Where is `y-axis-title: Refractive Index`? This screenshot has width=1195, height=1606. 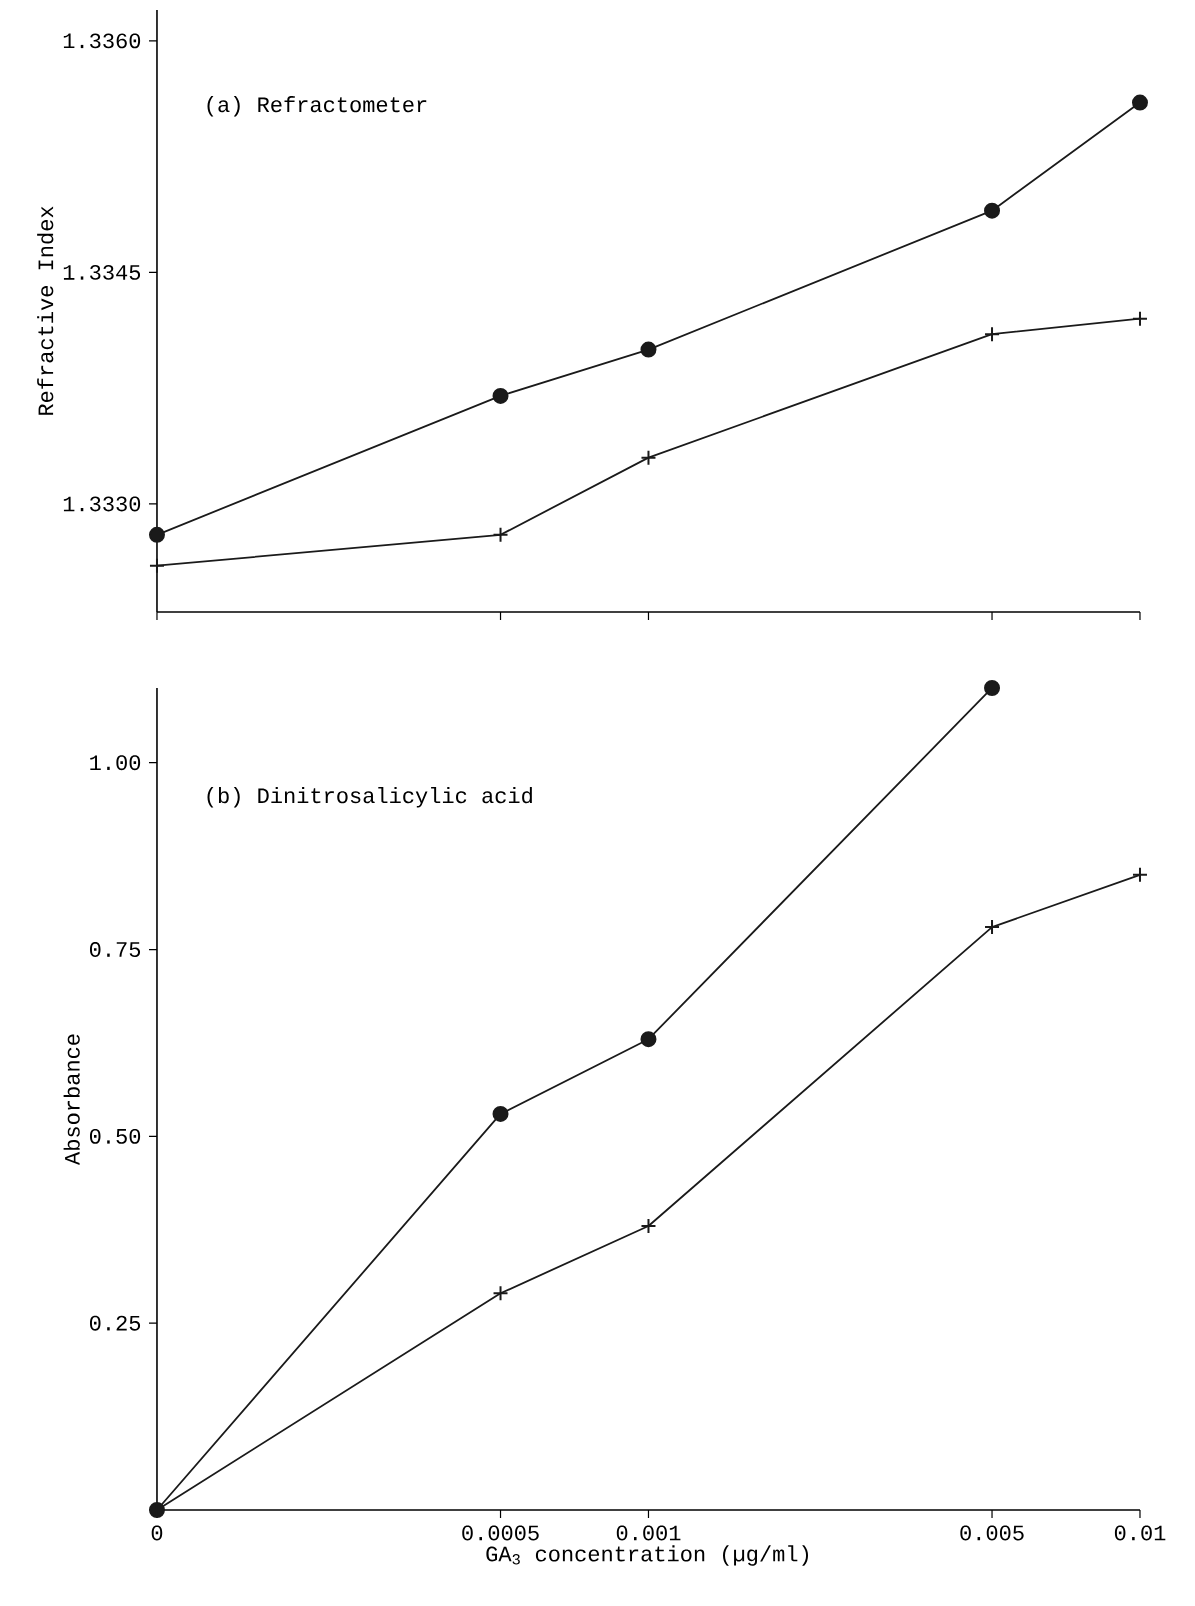 y-axis-title: Refractive Index is located at coordinates (45, 310).